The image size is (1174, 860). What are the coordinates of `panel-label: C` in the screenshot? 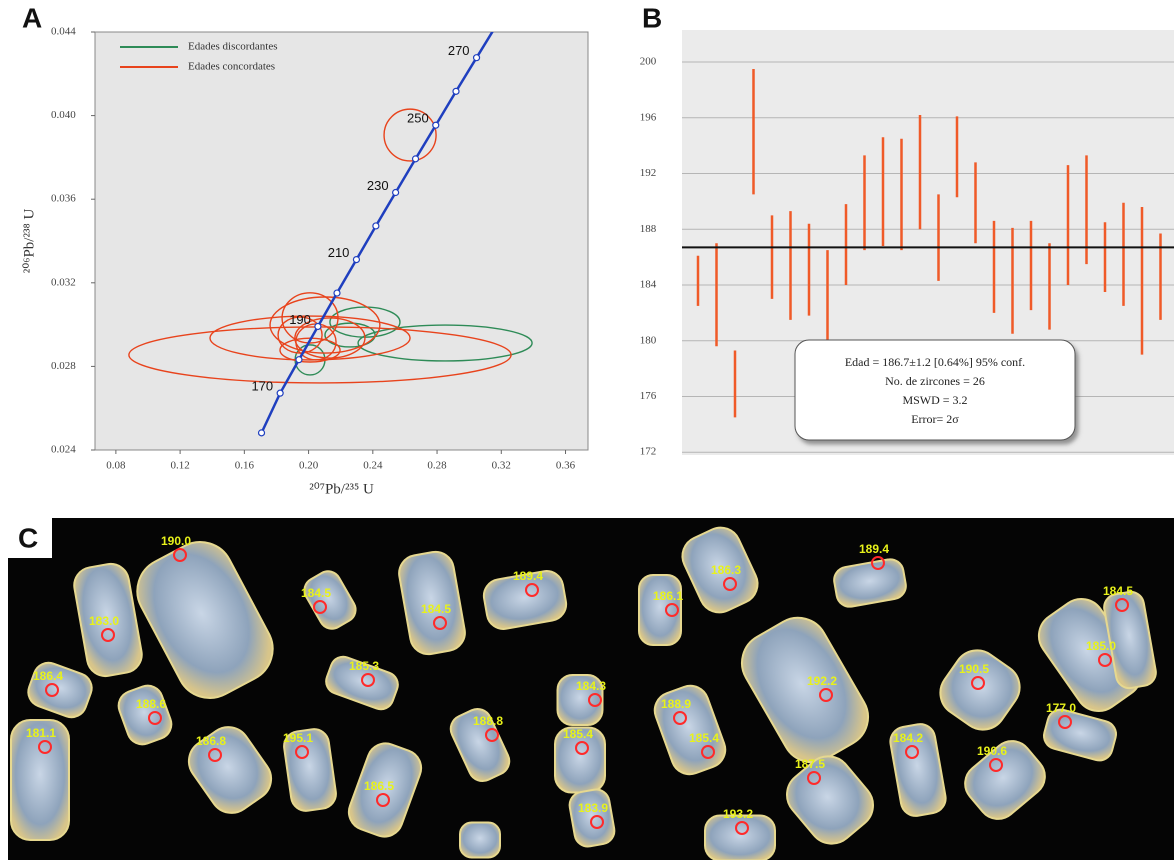 It's located at (28, 537).